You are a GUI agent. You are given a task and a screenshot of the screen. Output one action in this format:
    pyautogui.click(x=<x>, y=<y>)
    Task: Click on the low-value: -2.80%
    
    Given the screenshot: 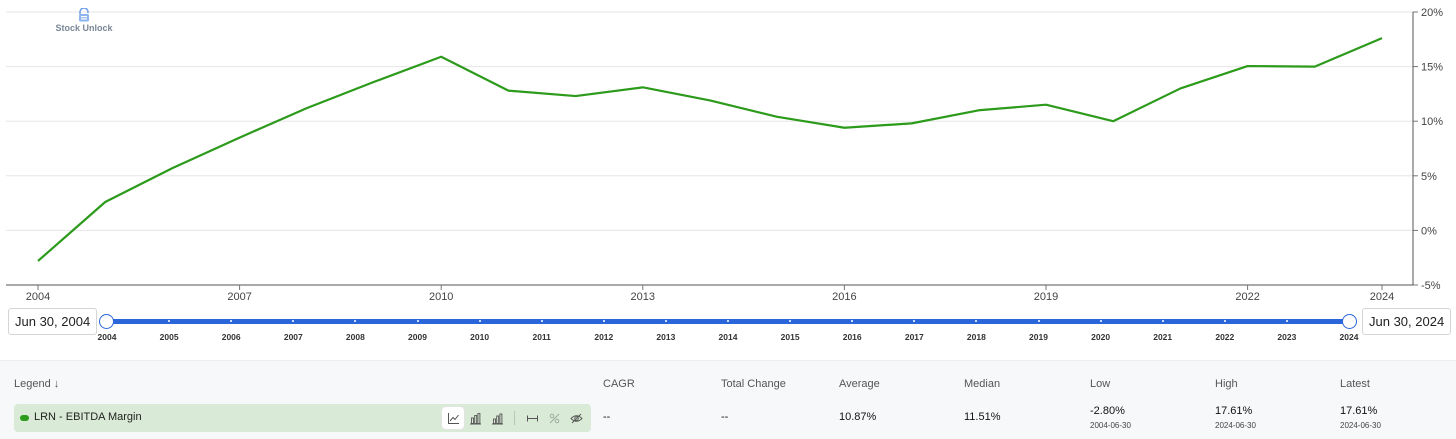 What is the action you would take?
    pyautogui.click(x=1107, y=411)
    